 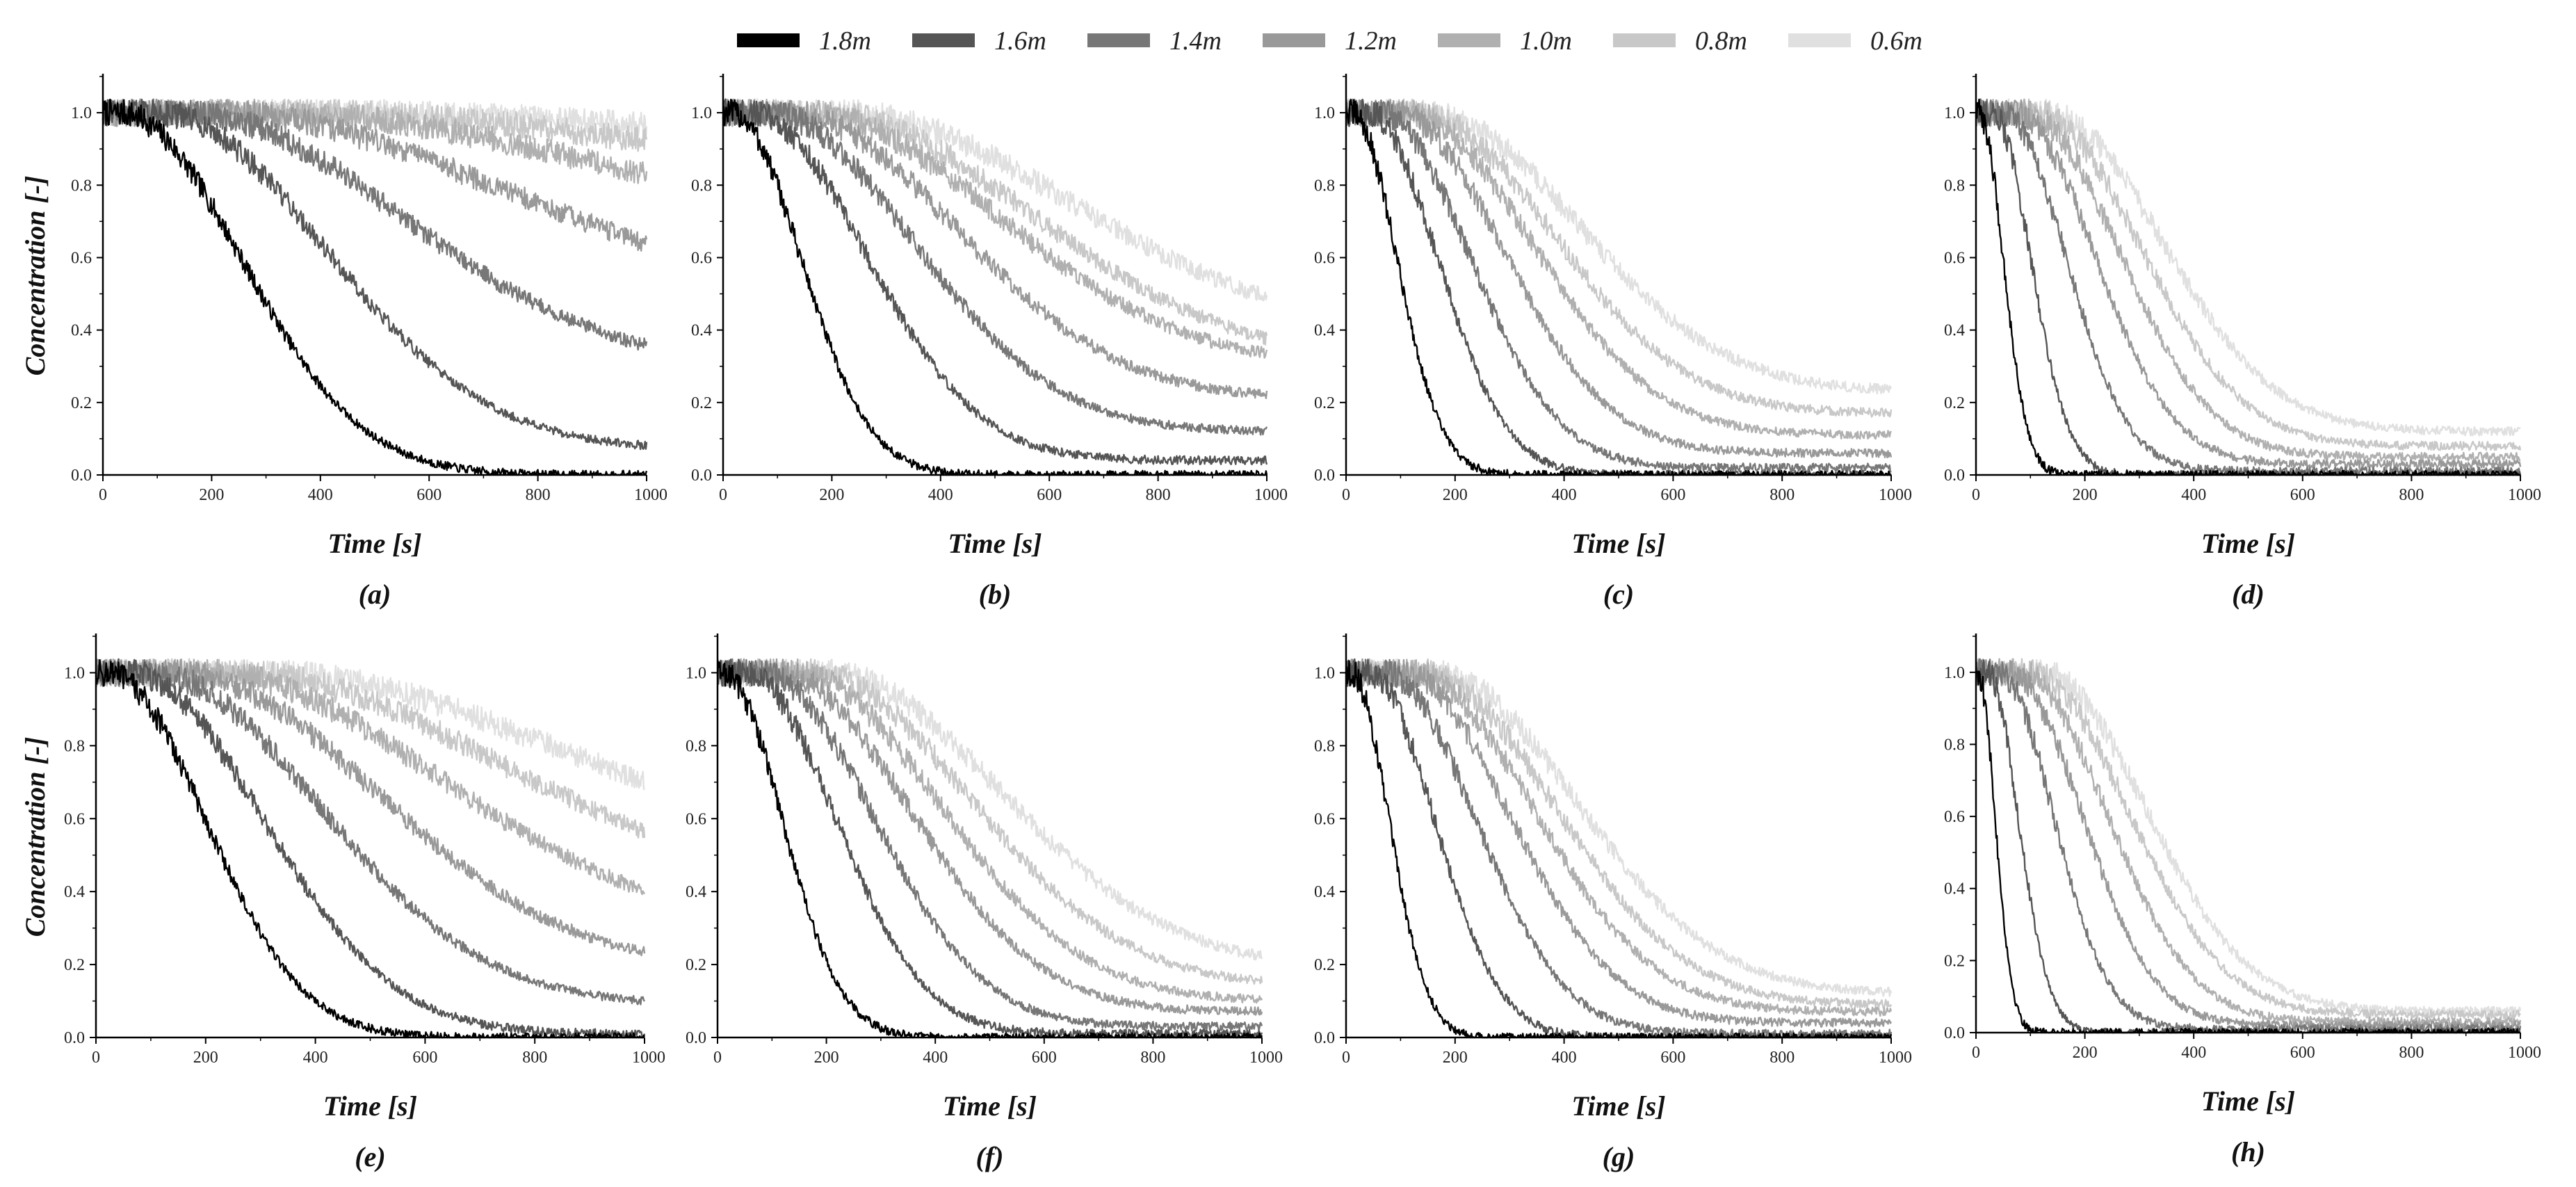 What do you see at coordinates (375, 594) in the screenshot?
I see `panel-label: (a)` at bounding box center [375, 594].